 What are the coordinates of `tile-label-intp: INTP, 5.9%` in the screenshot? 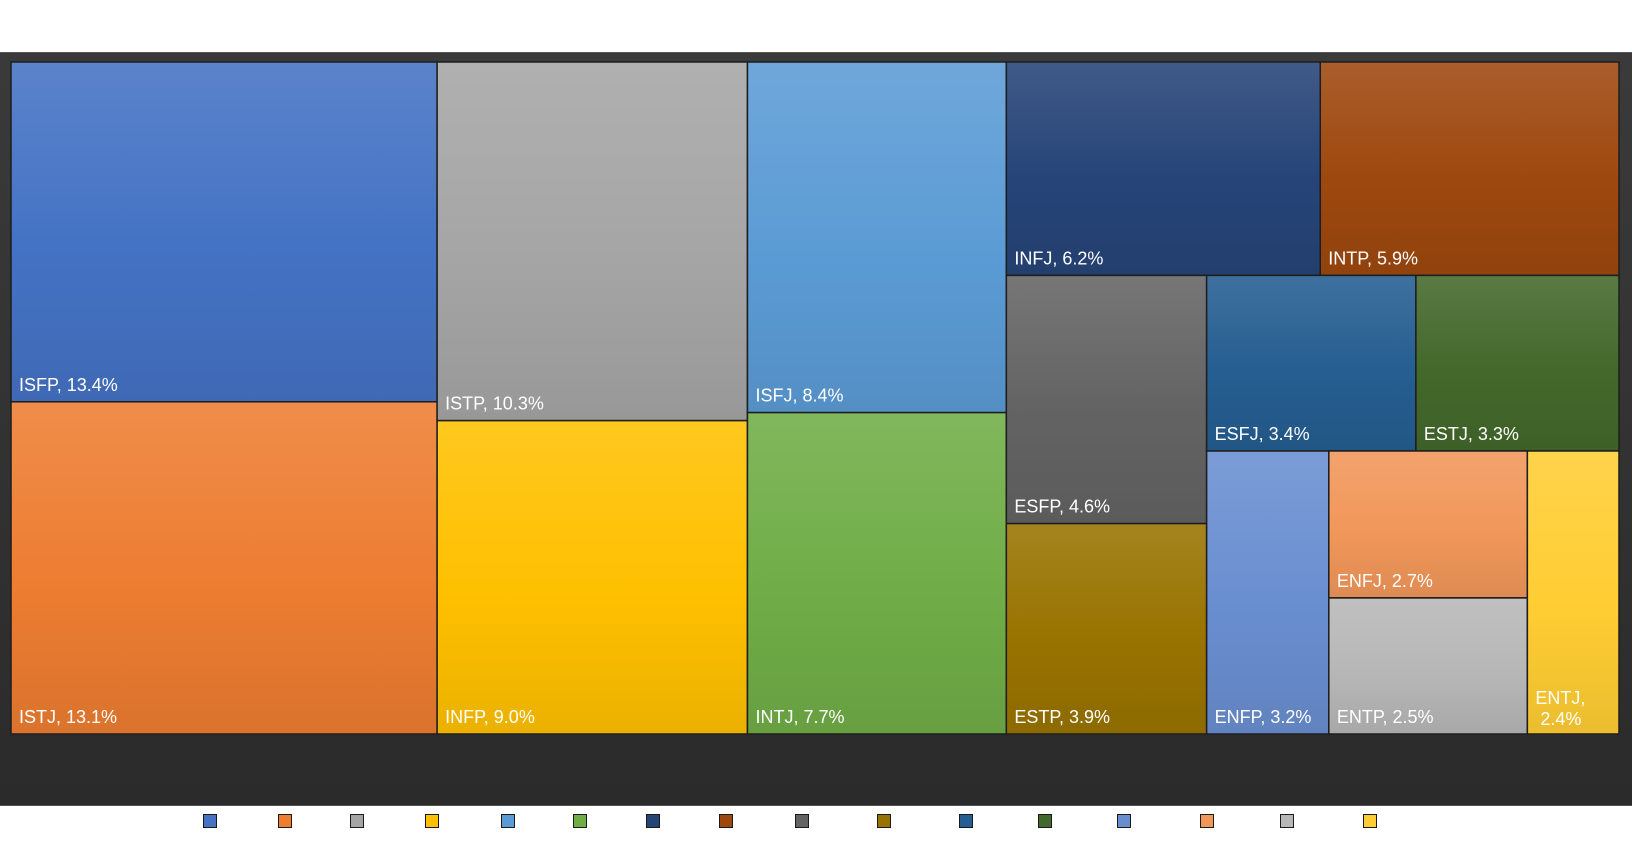 It's located at (1373, 258).